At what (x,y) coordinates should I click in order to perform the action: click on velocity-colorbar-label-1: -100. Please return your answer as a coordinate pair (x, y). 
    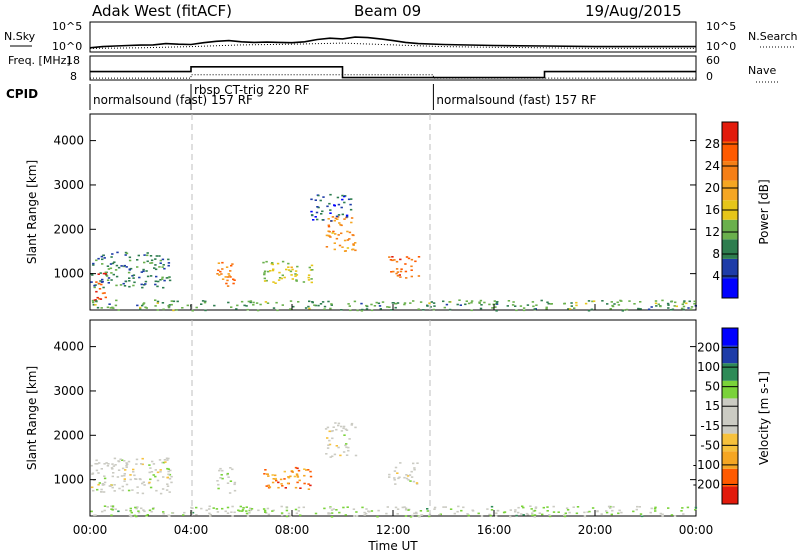
    Looking at the image, I should click on (706, 465).